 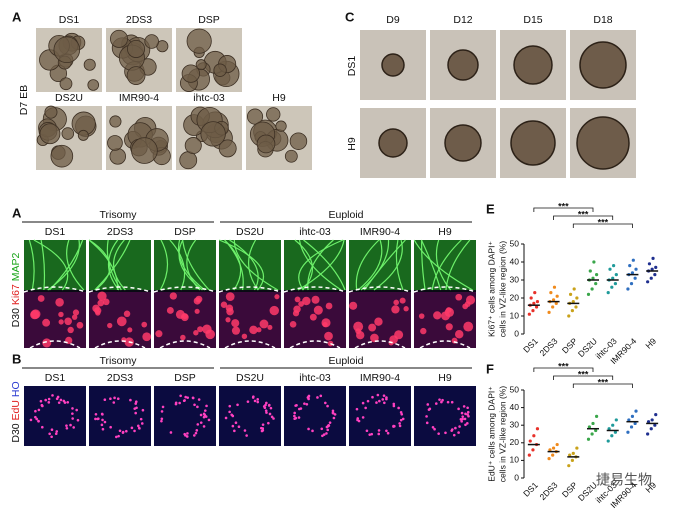 What do you see at coordinates (583, 374) in the screenshot?
I see `significance-label: ***` at bounding box center [583, 374].